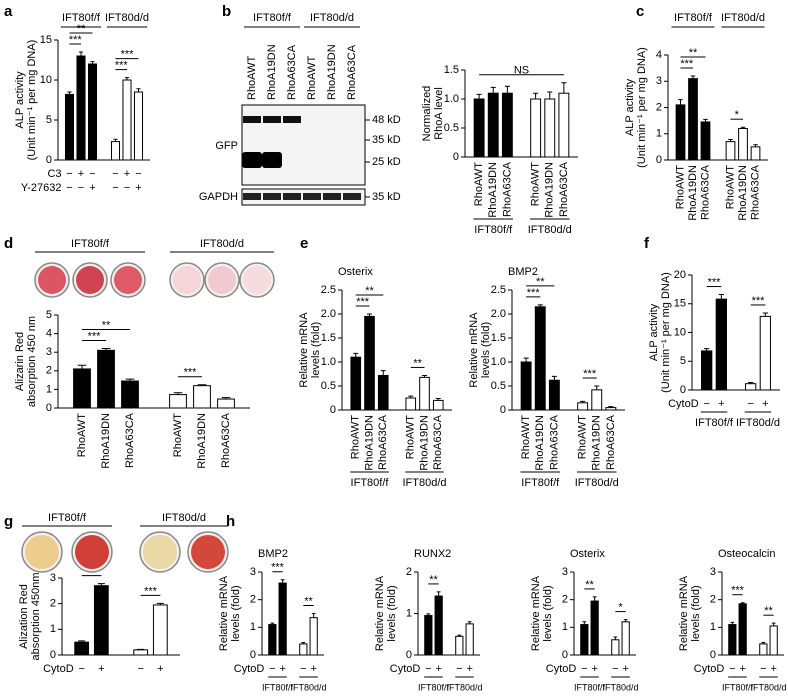 This screenshot has height=699, width=788. Describe the element at coordinates (587, 554) in the screenshot. I see `chart-title: Osterix` at that location.